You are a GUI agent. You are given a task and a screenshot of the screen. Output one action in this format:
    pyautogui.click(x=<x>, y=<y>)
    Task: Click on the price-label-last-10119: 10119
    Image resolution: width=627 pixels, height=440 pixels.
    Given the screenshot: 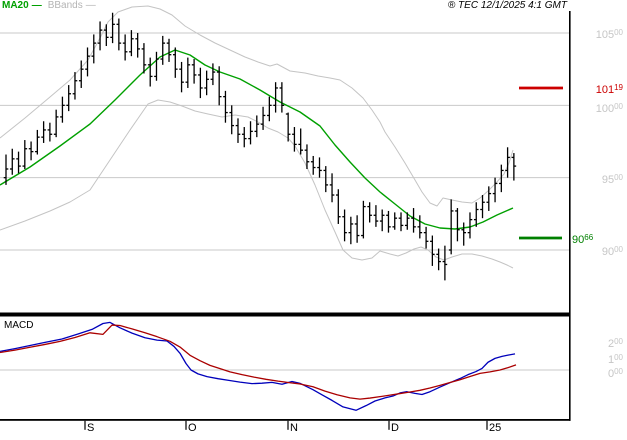 What is the action you would take?
    pyautogui.click(x=609, y=89)
    